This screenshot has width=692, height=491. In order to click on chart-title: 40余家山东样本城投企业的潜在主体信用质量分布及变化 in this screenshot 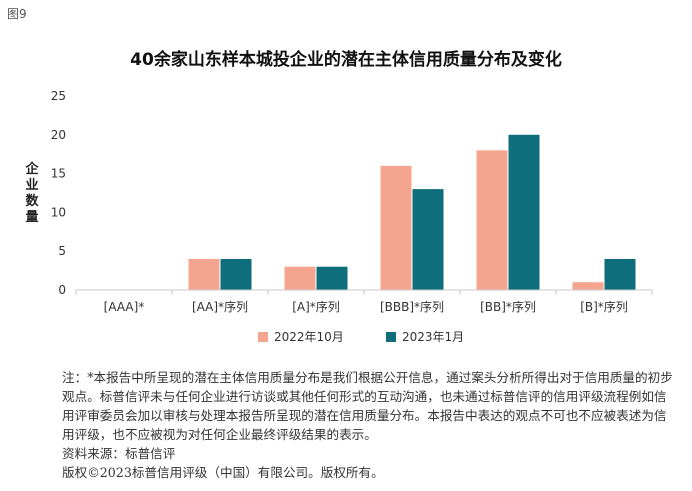, I will do `click(346, 60)`.